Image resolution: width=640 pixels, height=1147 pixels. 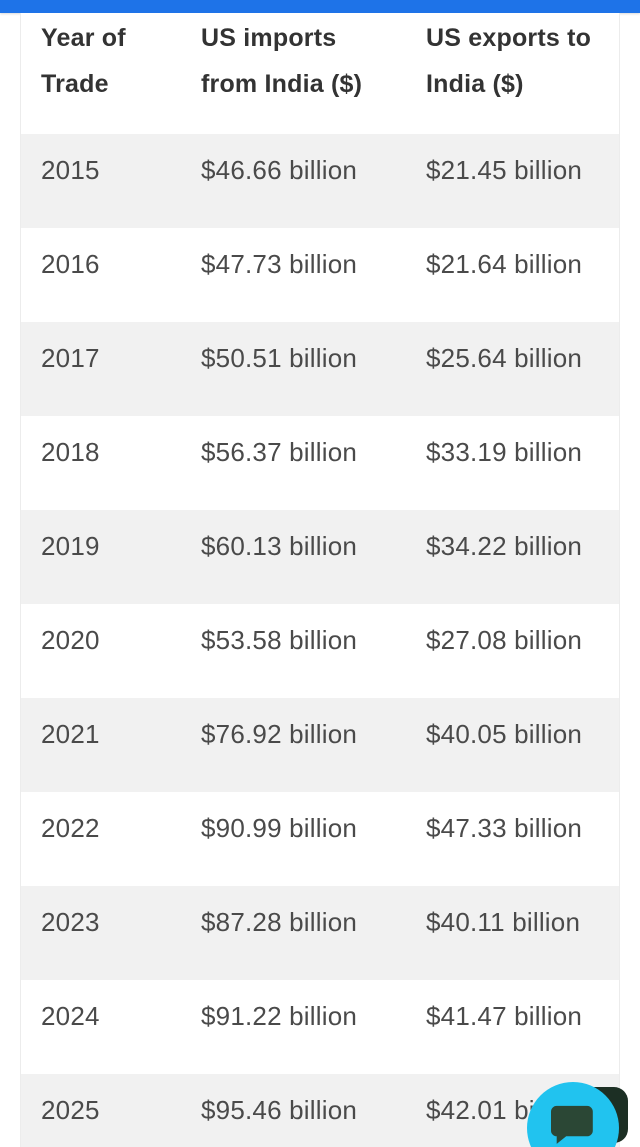 What do you see at coordinates (320, 6) in the screenshot?
I see `top-accent-bar` at bounding box center [320, 6].